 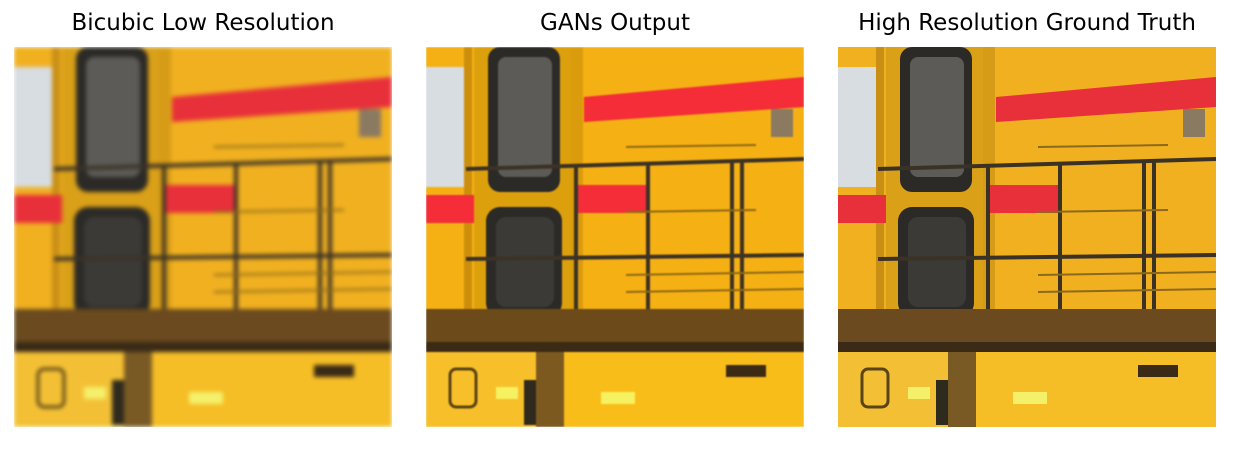 What do you see at coordinates (216, 23) in the screenshot?
I see `panel-title: Bicubic Low Resolution` at bounding box center [216, 23].